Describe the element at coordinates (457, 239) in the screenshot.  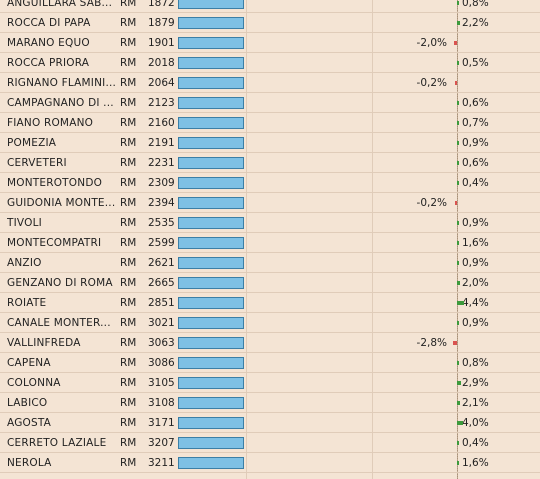
I see `zero-axis-line` at that location.